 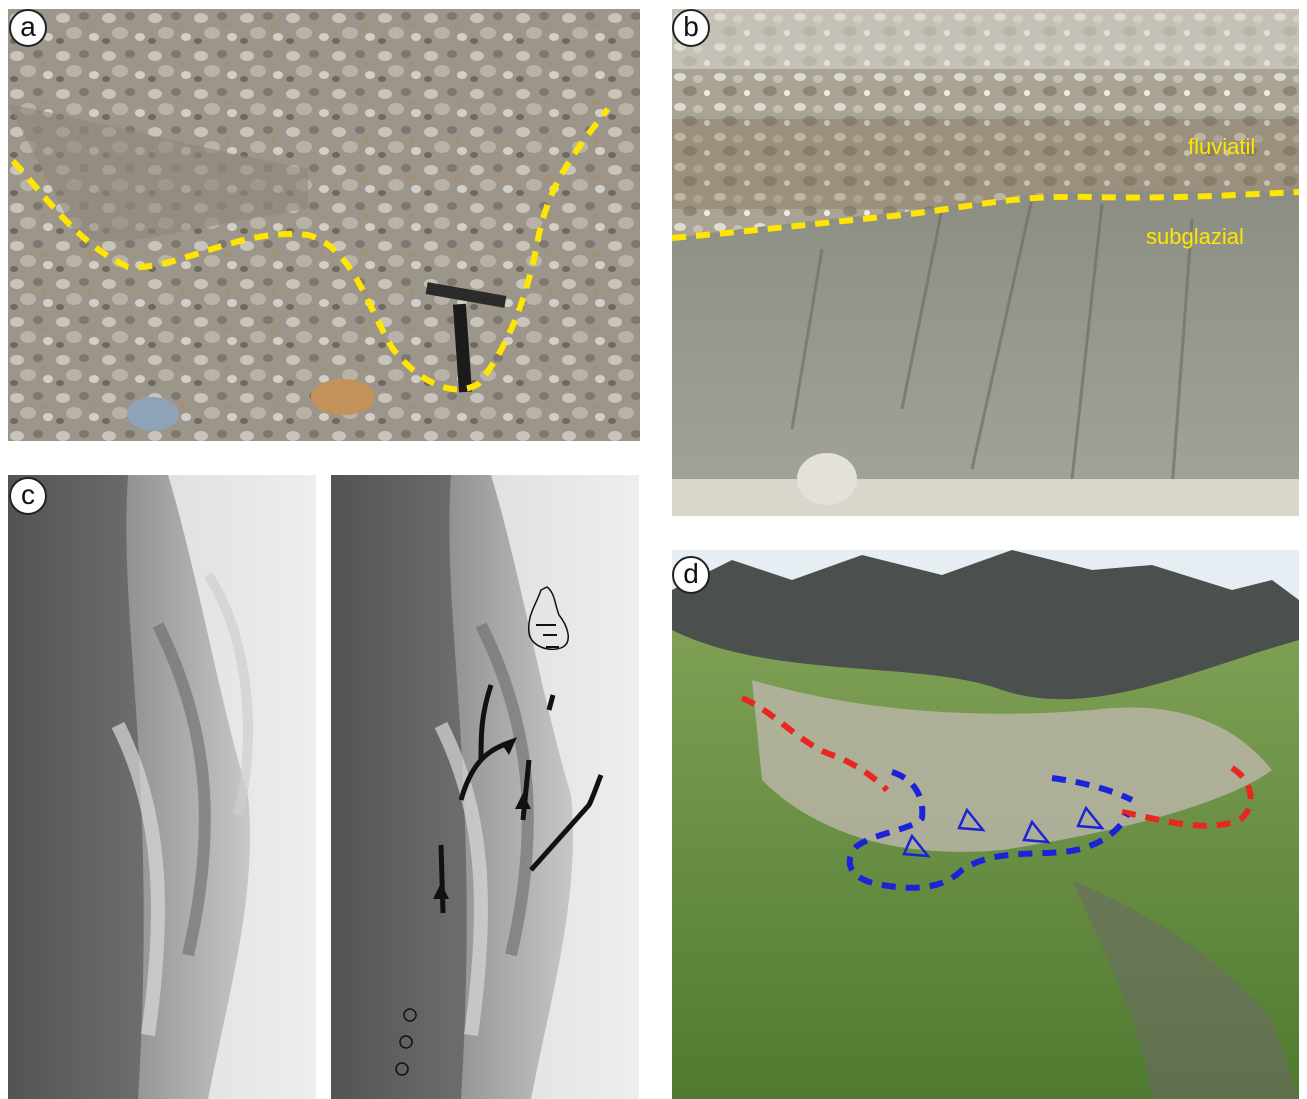 I want to click on panel-label-c: c, so click(x=28, y=496).